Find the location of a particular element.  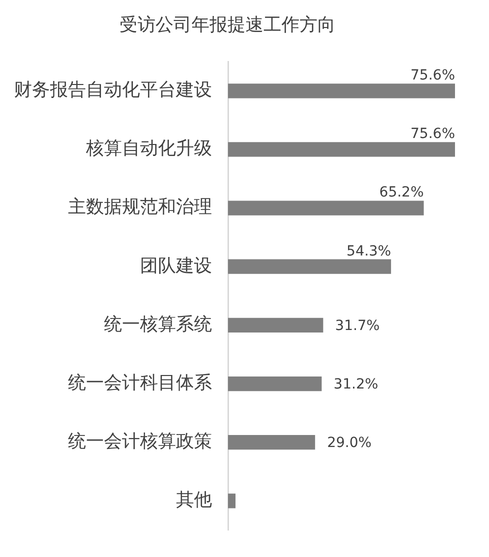

y-tick-label: 财务报告自动化平台建设 is located at coordinates (113, 90).